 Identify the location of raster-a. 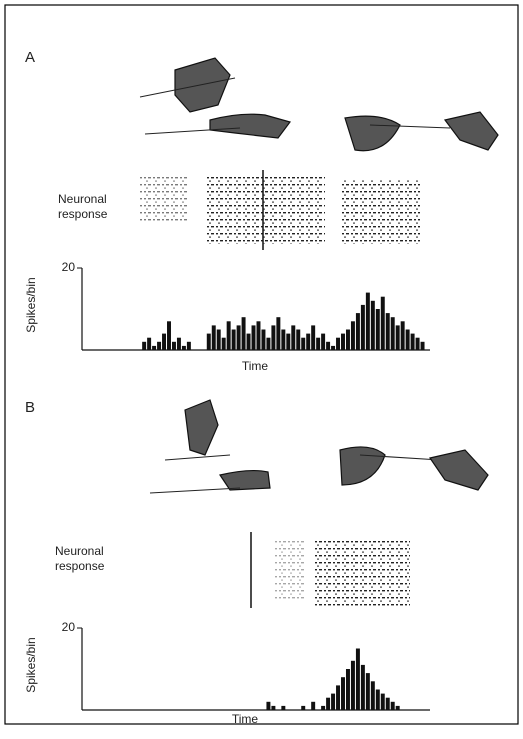
(280, 210).